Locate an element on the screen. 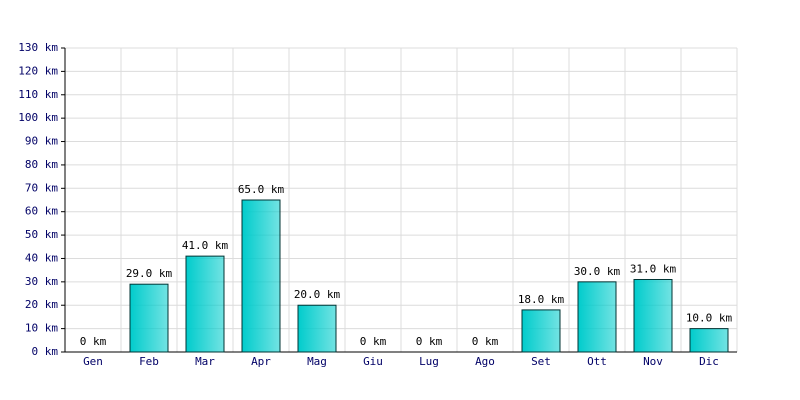 The height and width of the screenshot is (400, 800). x-tick-label: Lug is located at coordinates (429, 361).